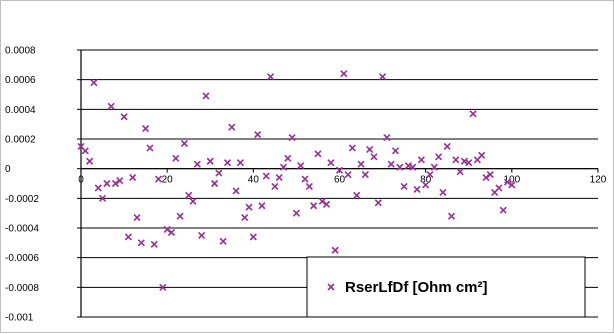 This screenshot has height=334, width=614. I want to click on legend-marker-icon, so click(331, 287).